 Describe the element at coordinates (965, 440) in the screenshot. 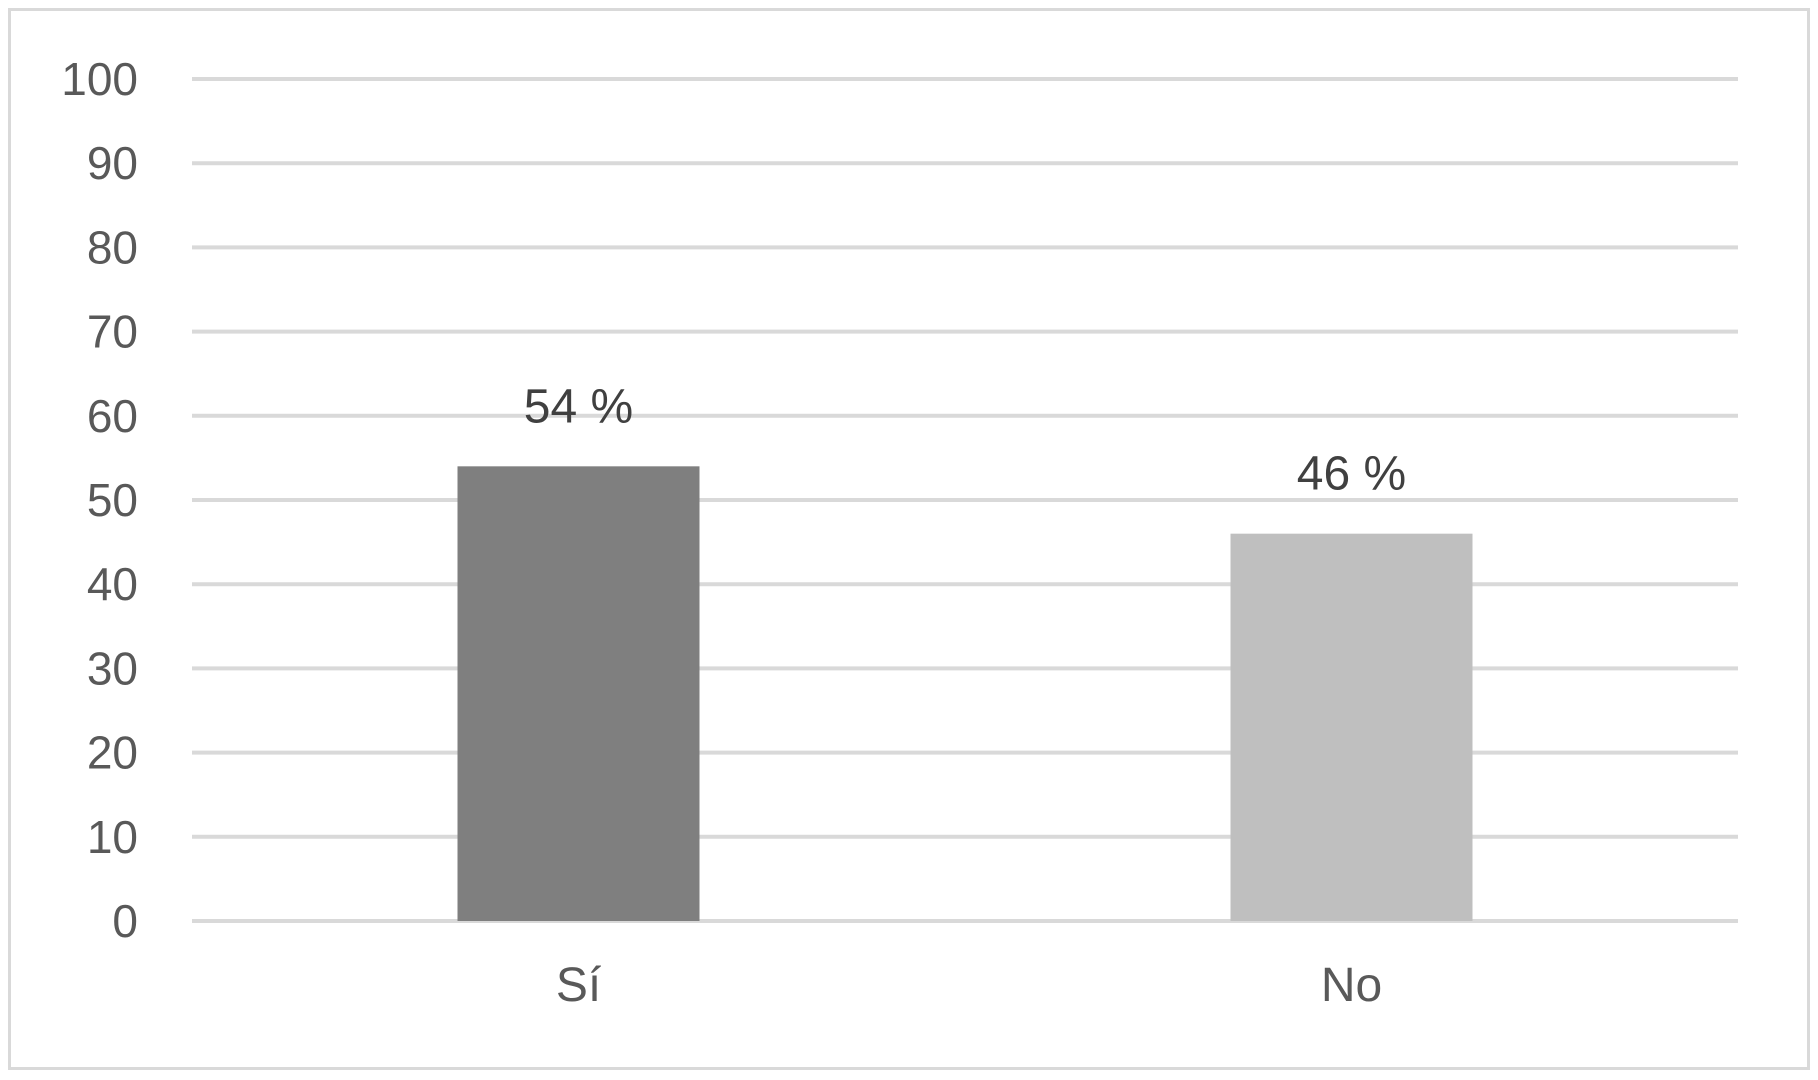

I see `data-labels: 54 % 46 %` at that location.